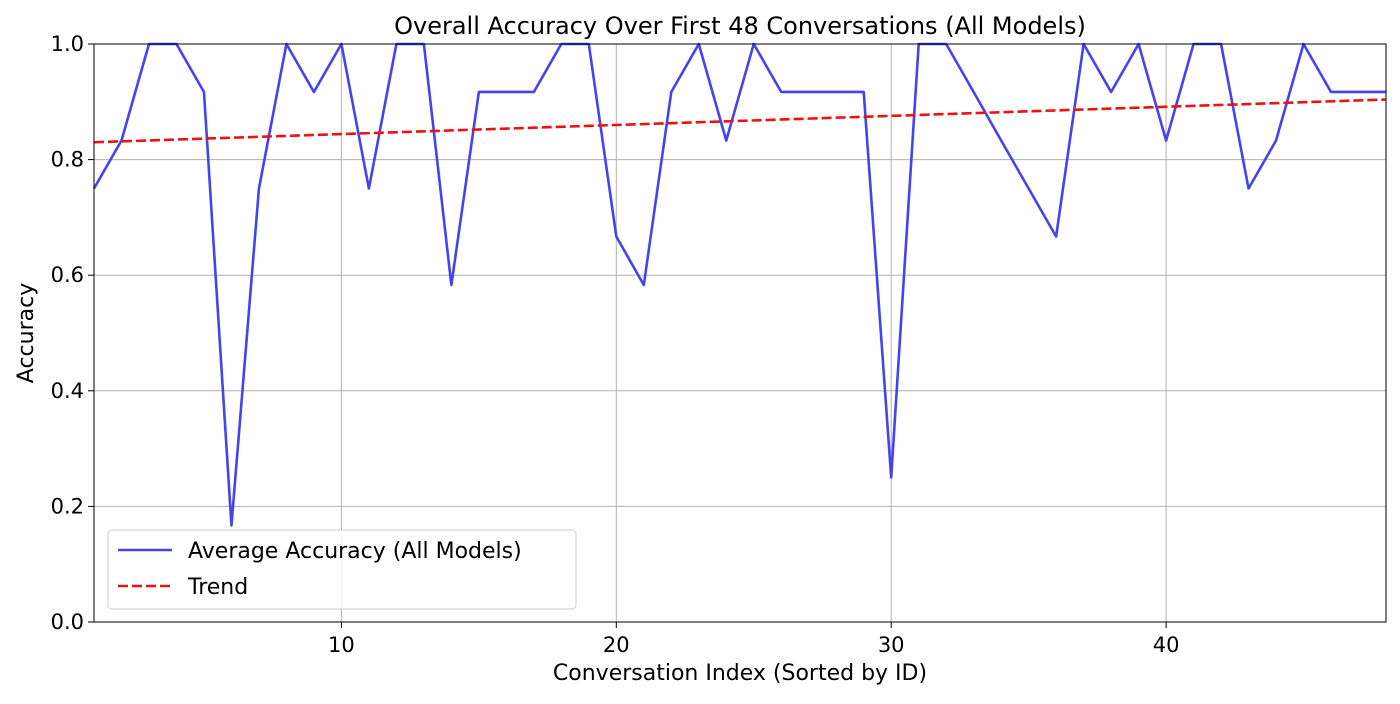 The height and width of the screenshot is (704, 1400). I want to click on y-tick-label: 0.4, so click(67, 391).